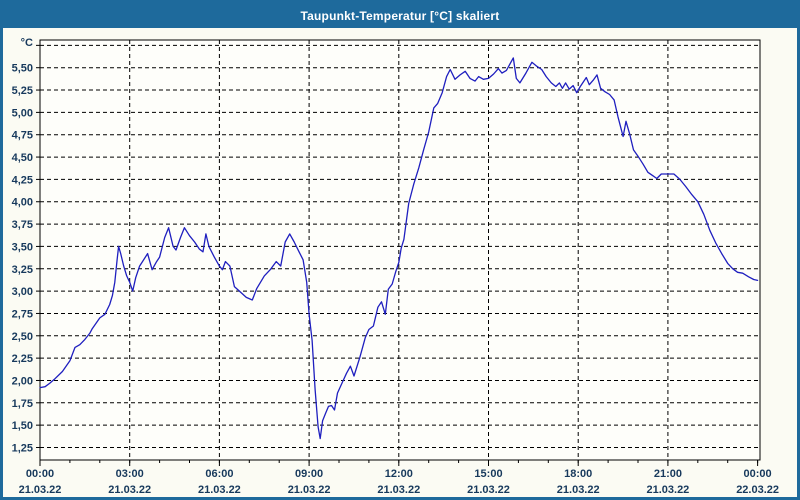 The image size is (800, 500). I want to click on page-title: Taupunkt-Temperatur [°C] skaliert, so click(400, 15).